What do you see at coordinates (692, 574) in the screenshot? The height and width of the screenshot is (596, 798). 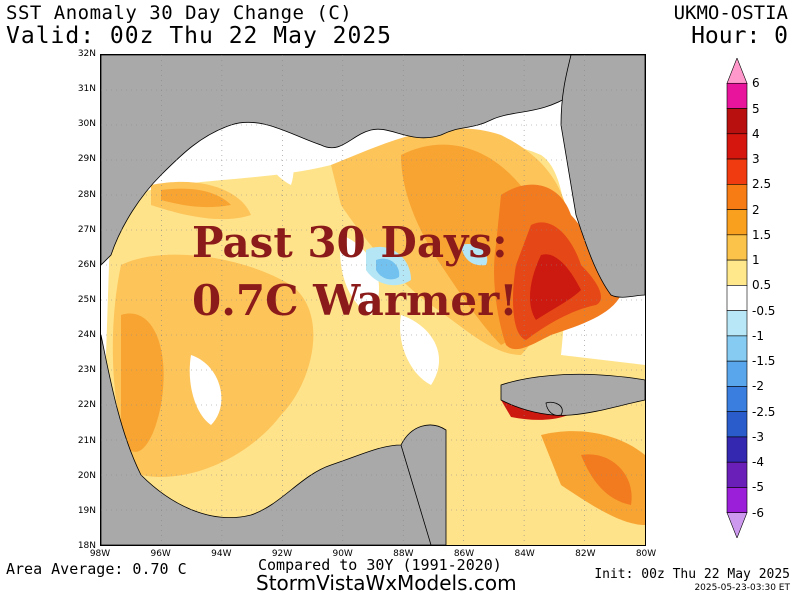 I see `init-time: Init: 00z Thu 22 May 2025` at bounding box center [692, 574].